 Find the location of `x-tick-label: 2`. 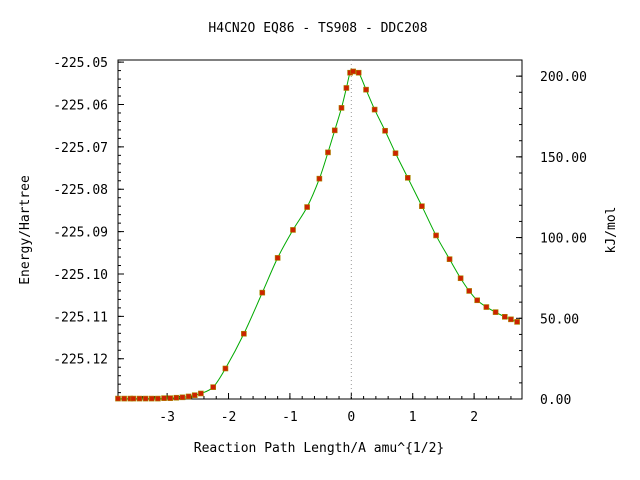

x-tick-label: 2 is located at coordinates (474, 417).